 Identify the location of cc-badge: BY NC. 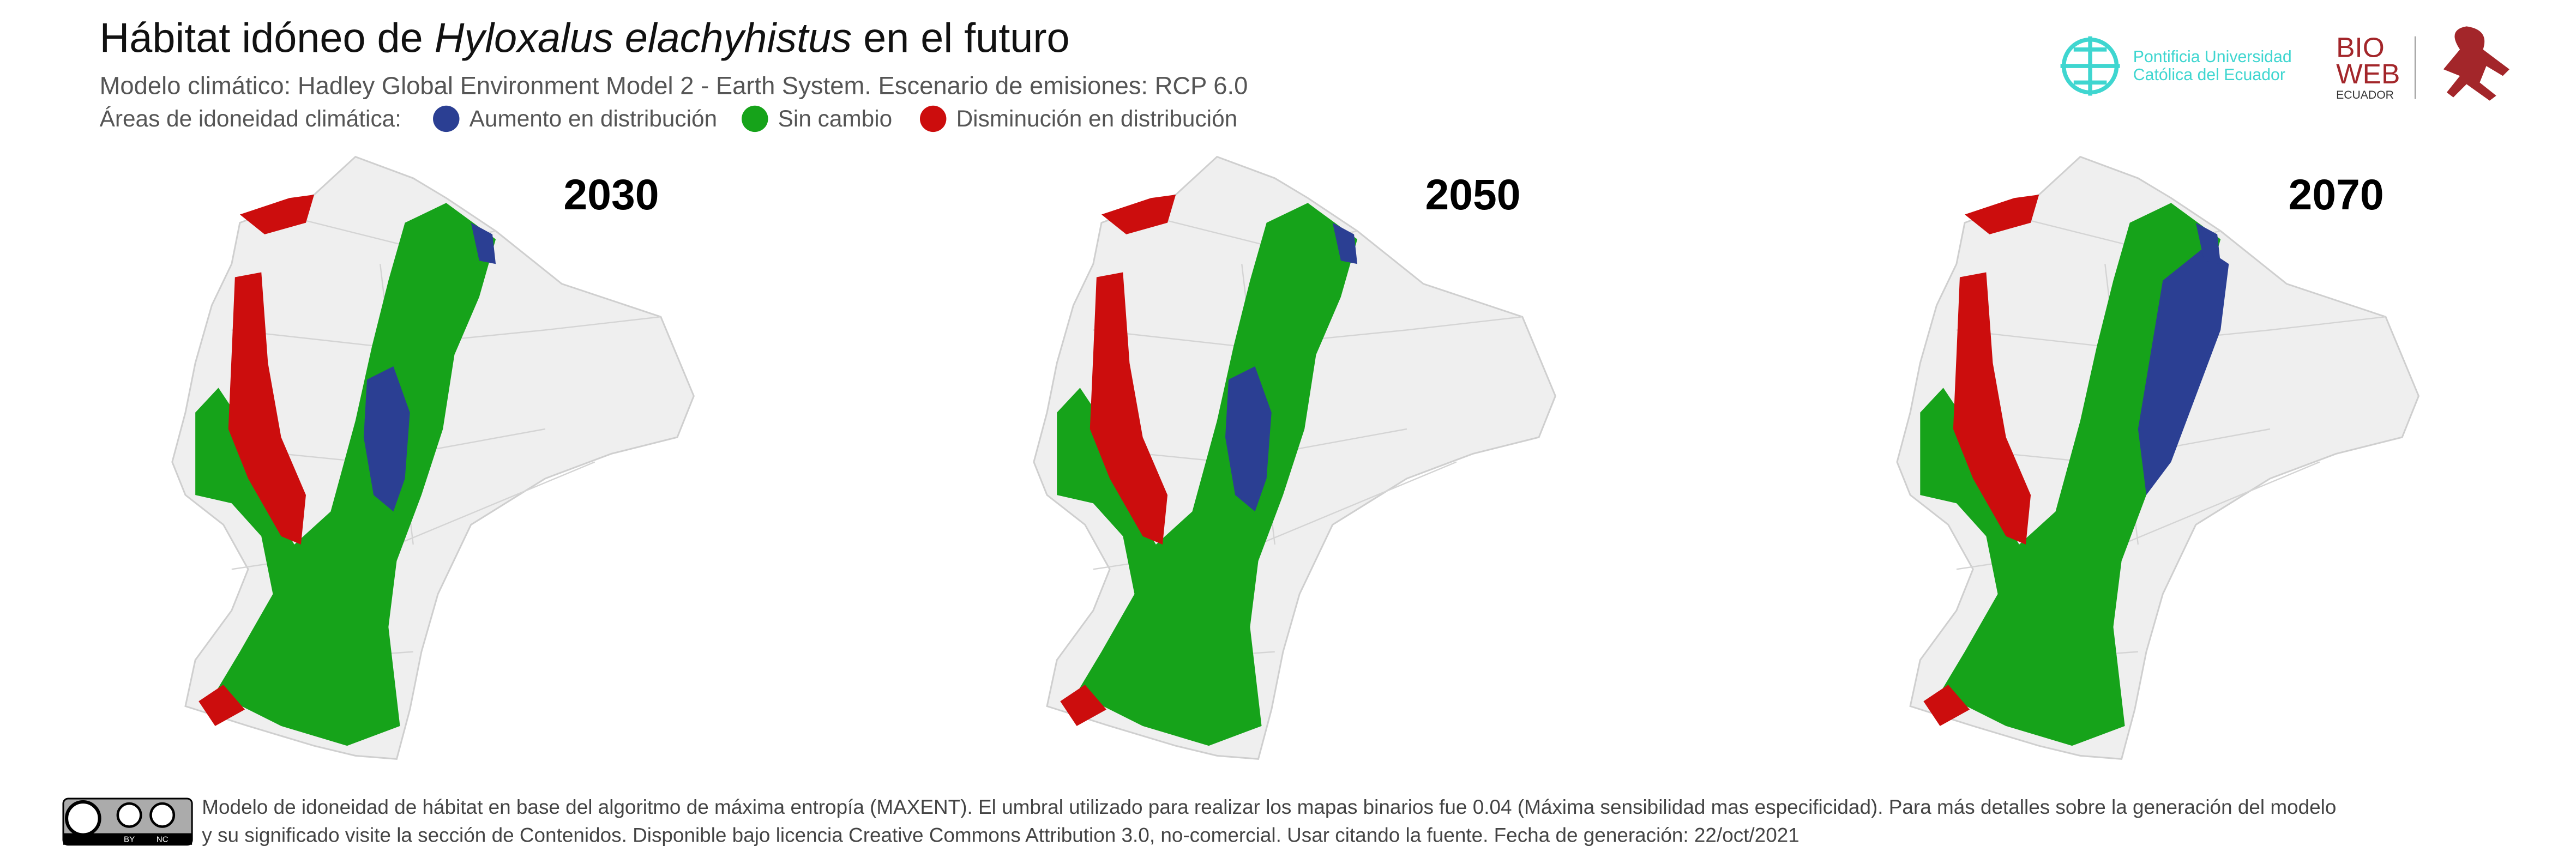
(127, 821).